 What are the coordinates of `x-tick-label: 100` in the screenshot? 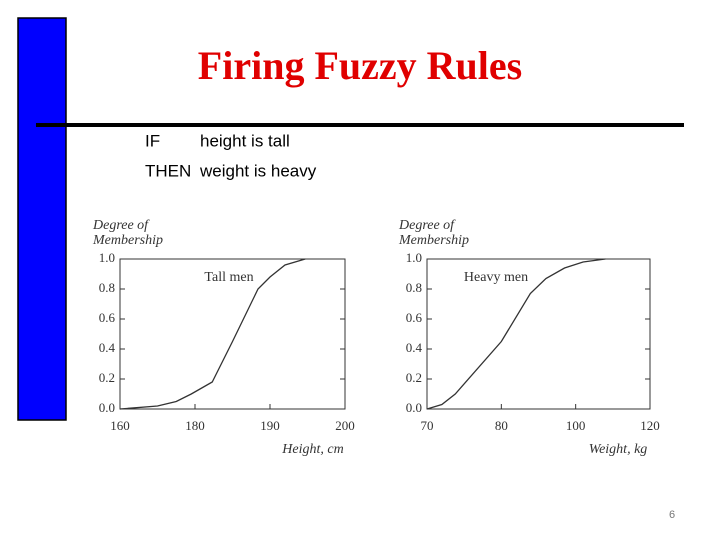 It's located at (576, 425).